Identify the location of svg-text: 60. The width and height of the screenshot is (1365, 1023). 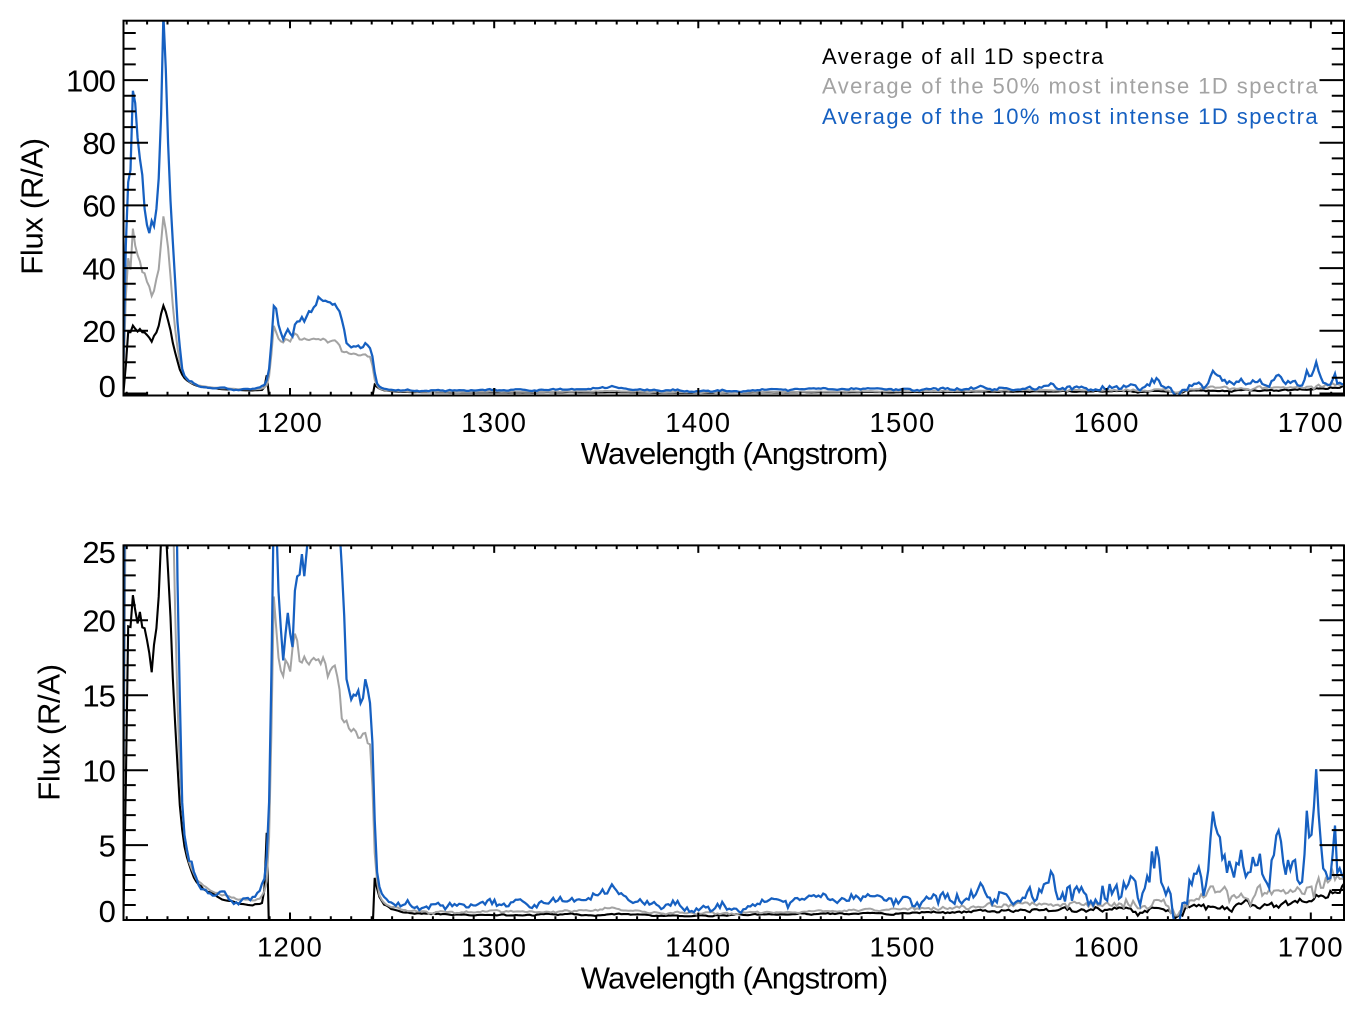
(98, 206).